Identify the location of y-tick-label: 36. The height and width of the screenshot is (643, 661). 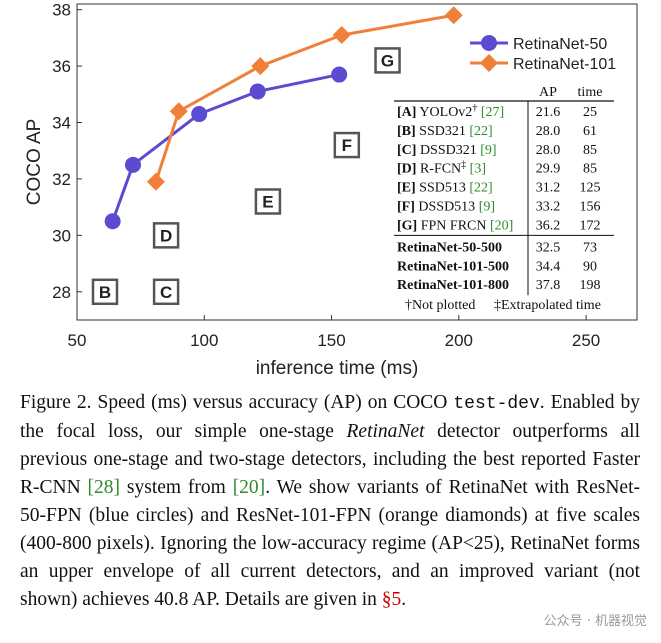
(61, 66).